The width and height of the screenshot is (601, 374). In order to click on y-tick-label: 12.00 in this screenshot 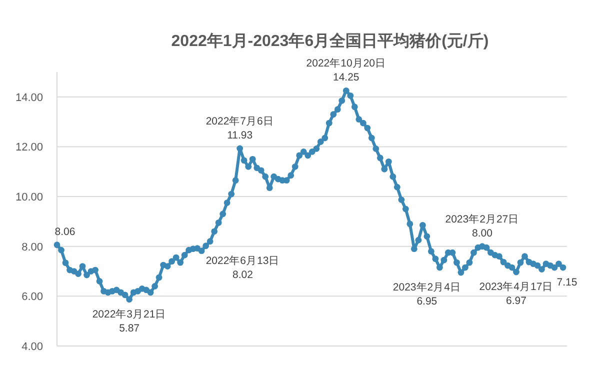, I will do `click(29, 148)`.